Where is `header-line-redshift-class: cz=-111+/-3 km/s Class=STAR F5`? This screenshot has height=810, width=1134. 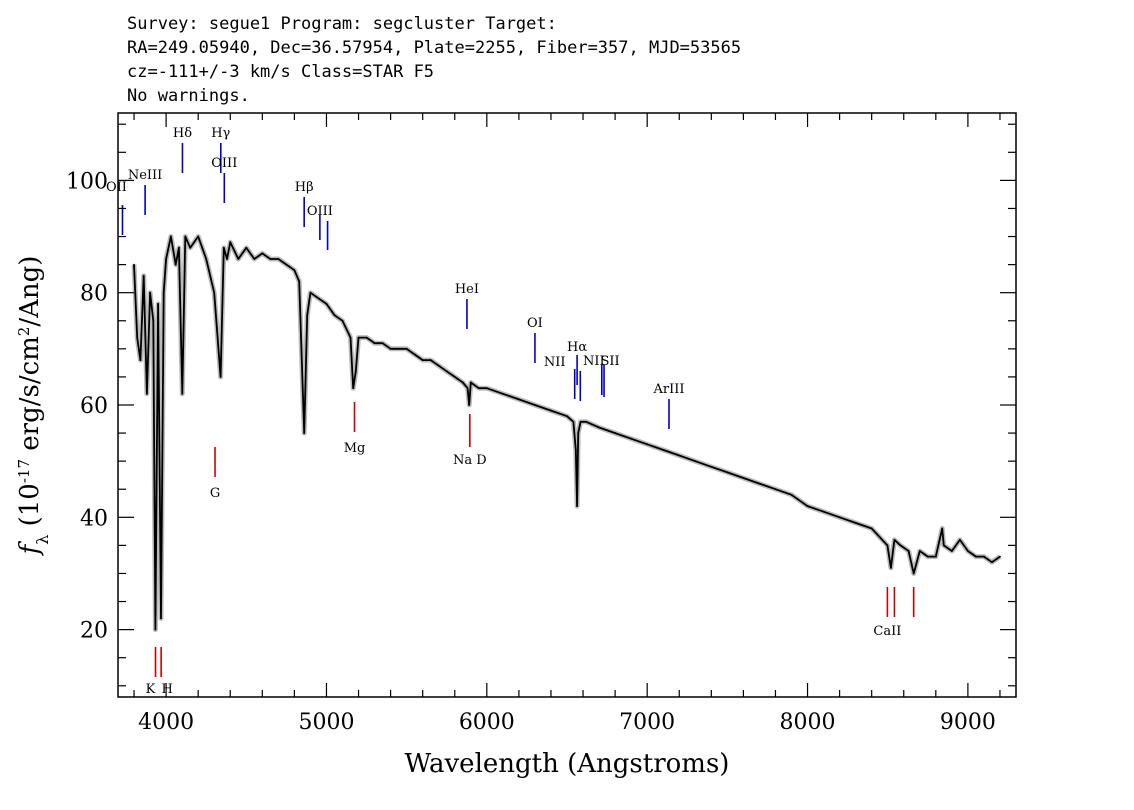
header-line-redshift-class: cz=-111+/-3 km/s Class=STAR F5 is located at coordinates (281, 72).